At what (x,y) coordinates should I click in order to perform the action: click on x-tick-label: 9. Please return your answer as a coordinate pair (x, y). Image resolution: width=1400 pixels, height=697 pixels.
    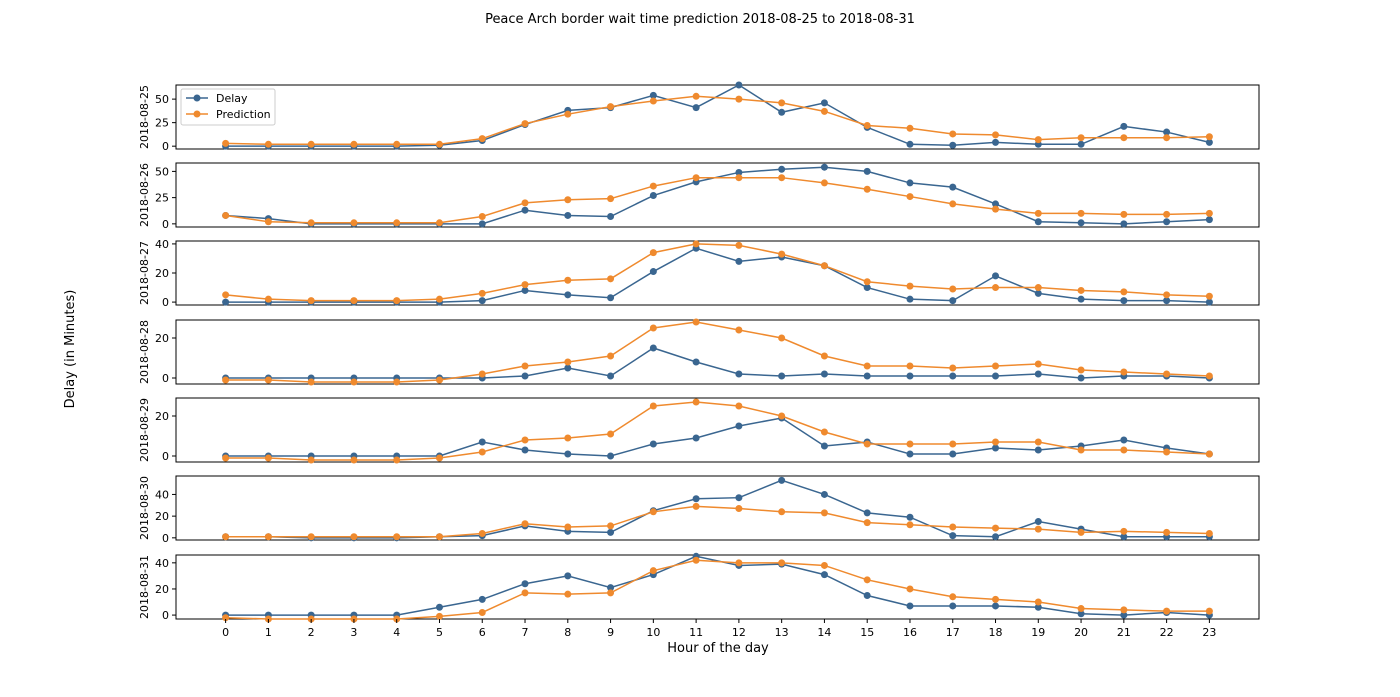
    Looking at the image, I should click on (610, 632).